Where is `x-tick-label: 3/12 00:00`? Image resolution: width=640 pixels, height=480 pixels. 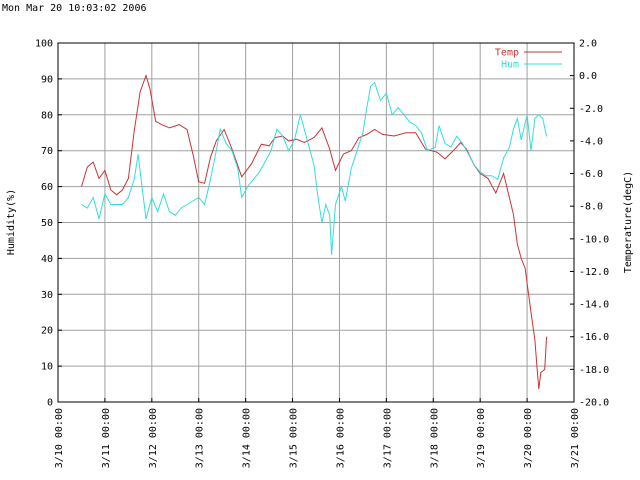 x-tick-label: 3/12 00:00 is located at coordinates (153, 438).